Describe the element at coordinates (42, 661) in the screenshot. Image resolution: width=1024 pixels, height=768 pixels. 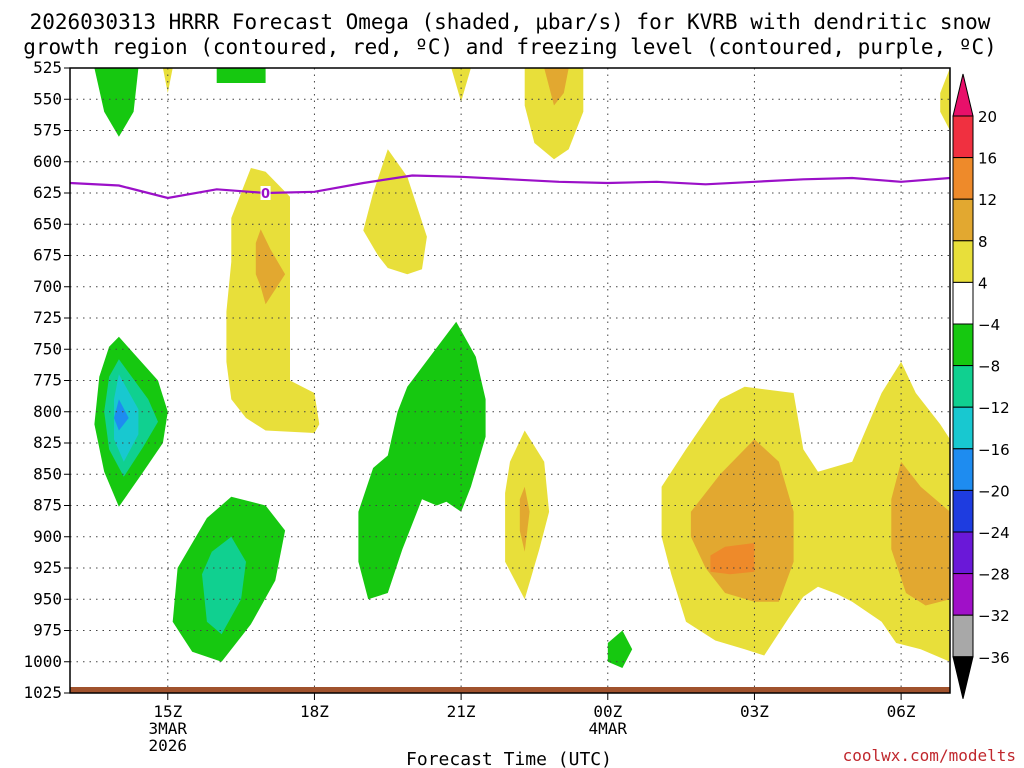
I see `y-tick-label-1000: 1000` at that location.